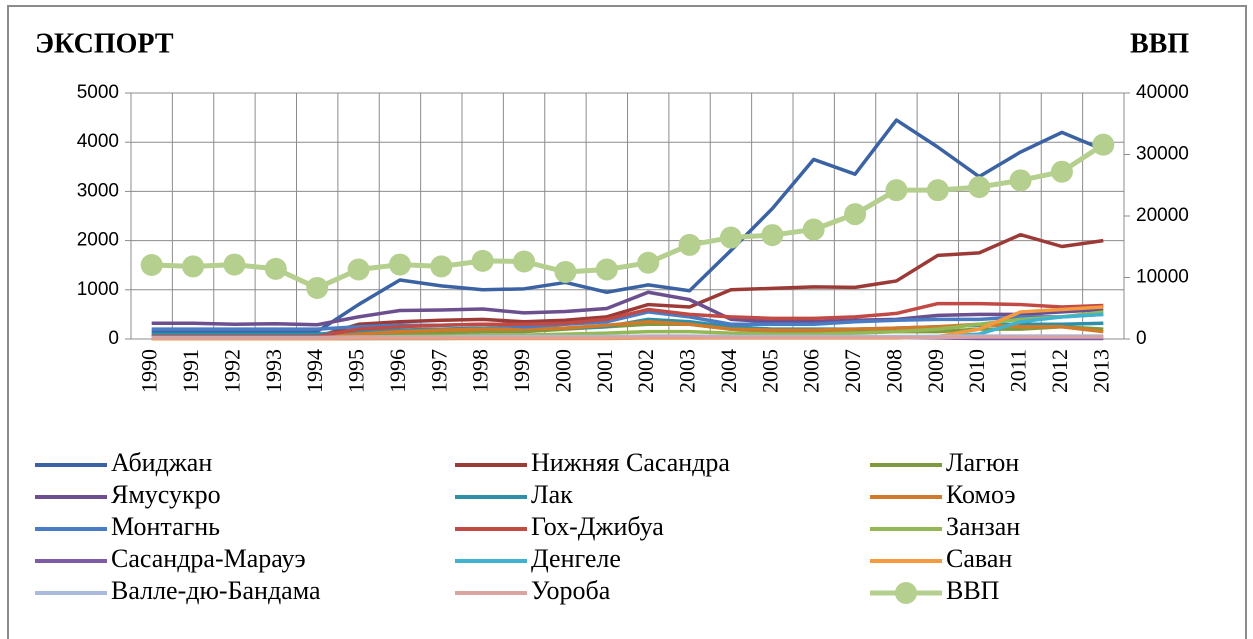  Describe the element at coordinates (98, 240) in the screenshot. I see `y-tick-label: 2000` at that location.